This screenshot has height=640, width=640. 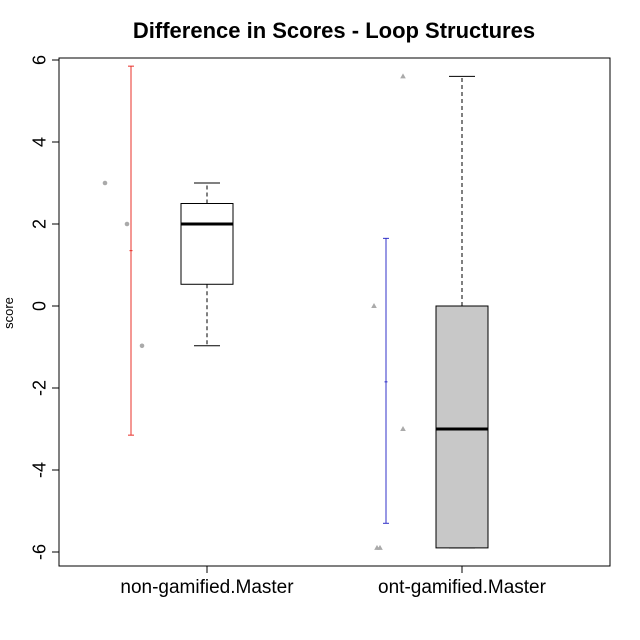 What do you see at coordinates (39, 60) in the screenshot?
I see `y-tick-label: 6` at bounding box center [39, 60].